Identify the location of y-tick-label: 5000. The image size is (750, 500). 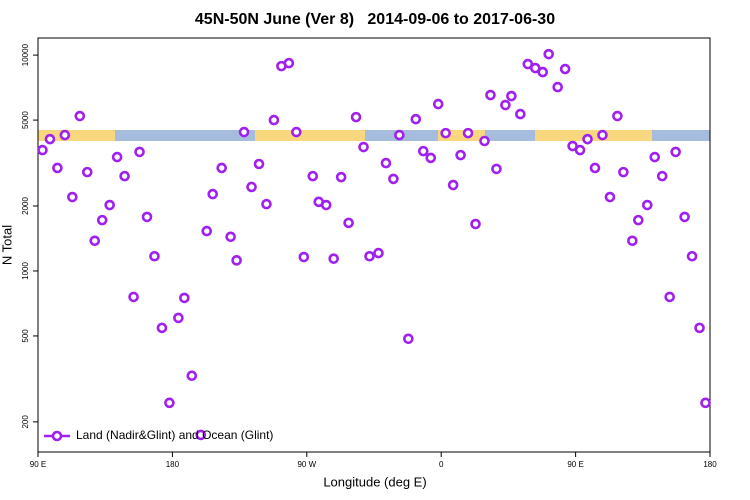
(25, 120).